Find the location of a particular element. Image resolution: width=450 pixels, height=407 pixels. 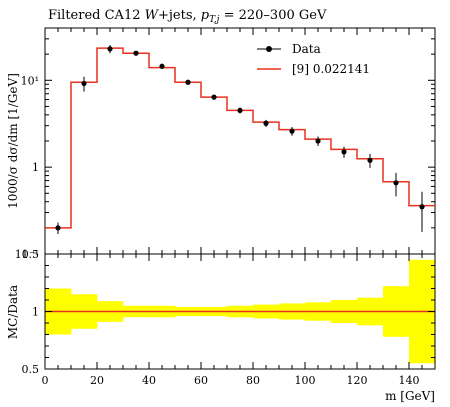

legend-data-marker is located at coordinates (269, 49).